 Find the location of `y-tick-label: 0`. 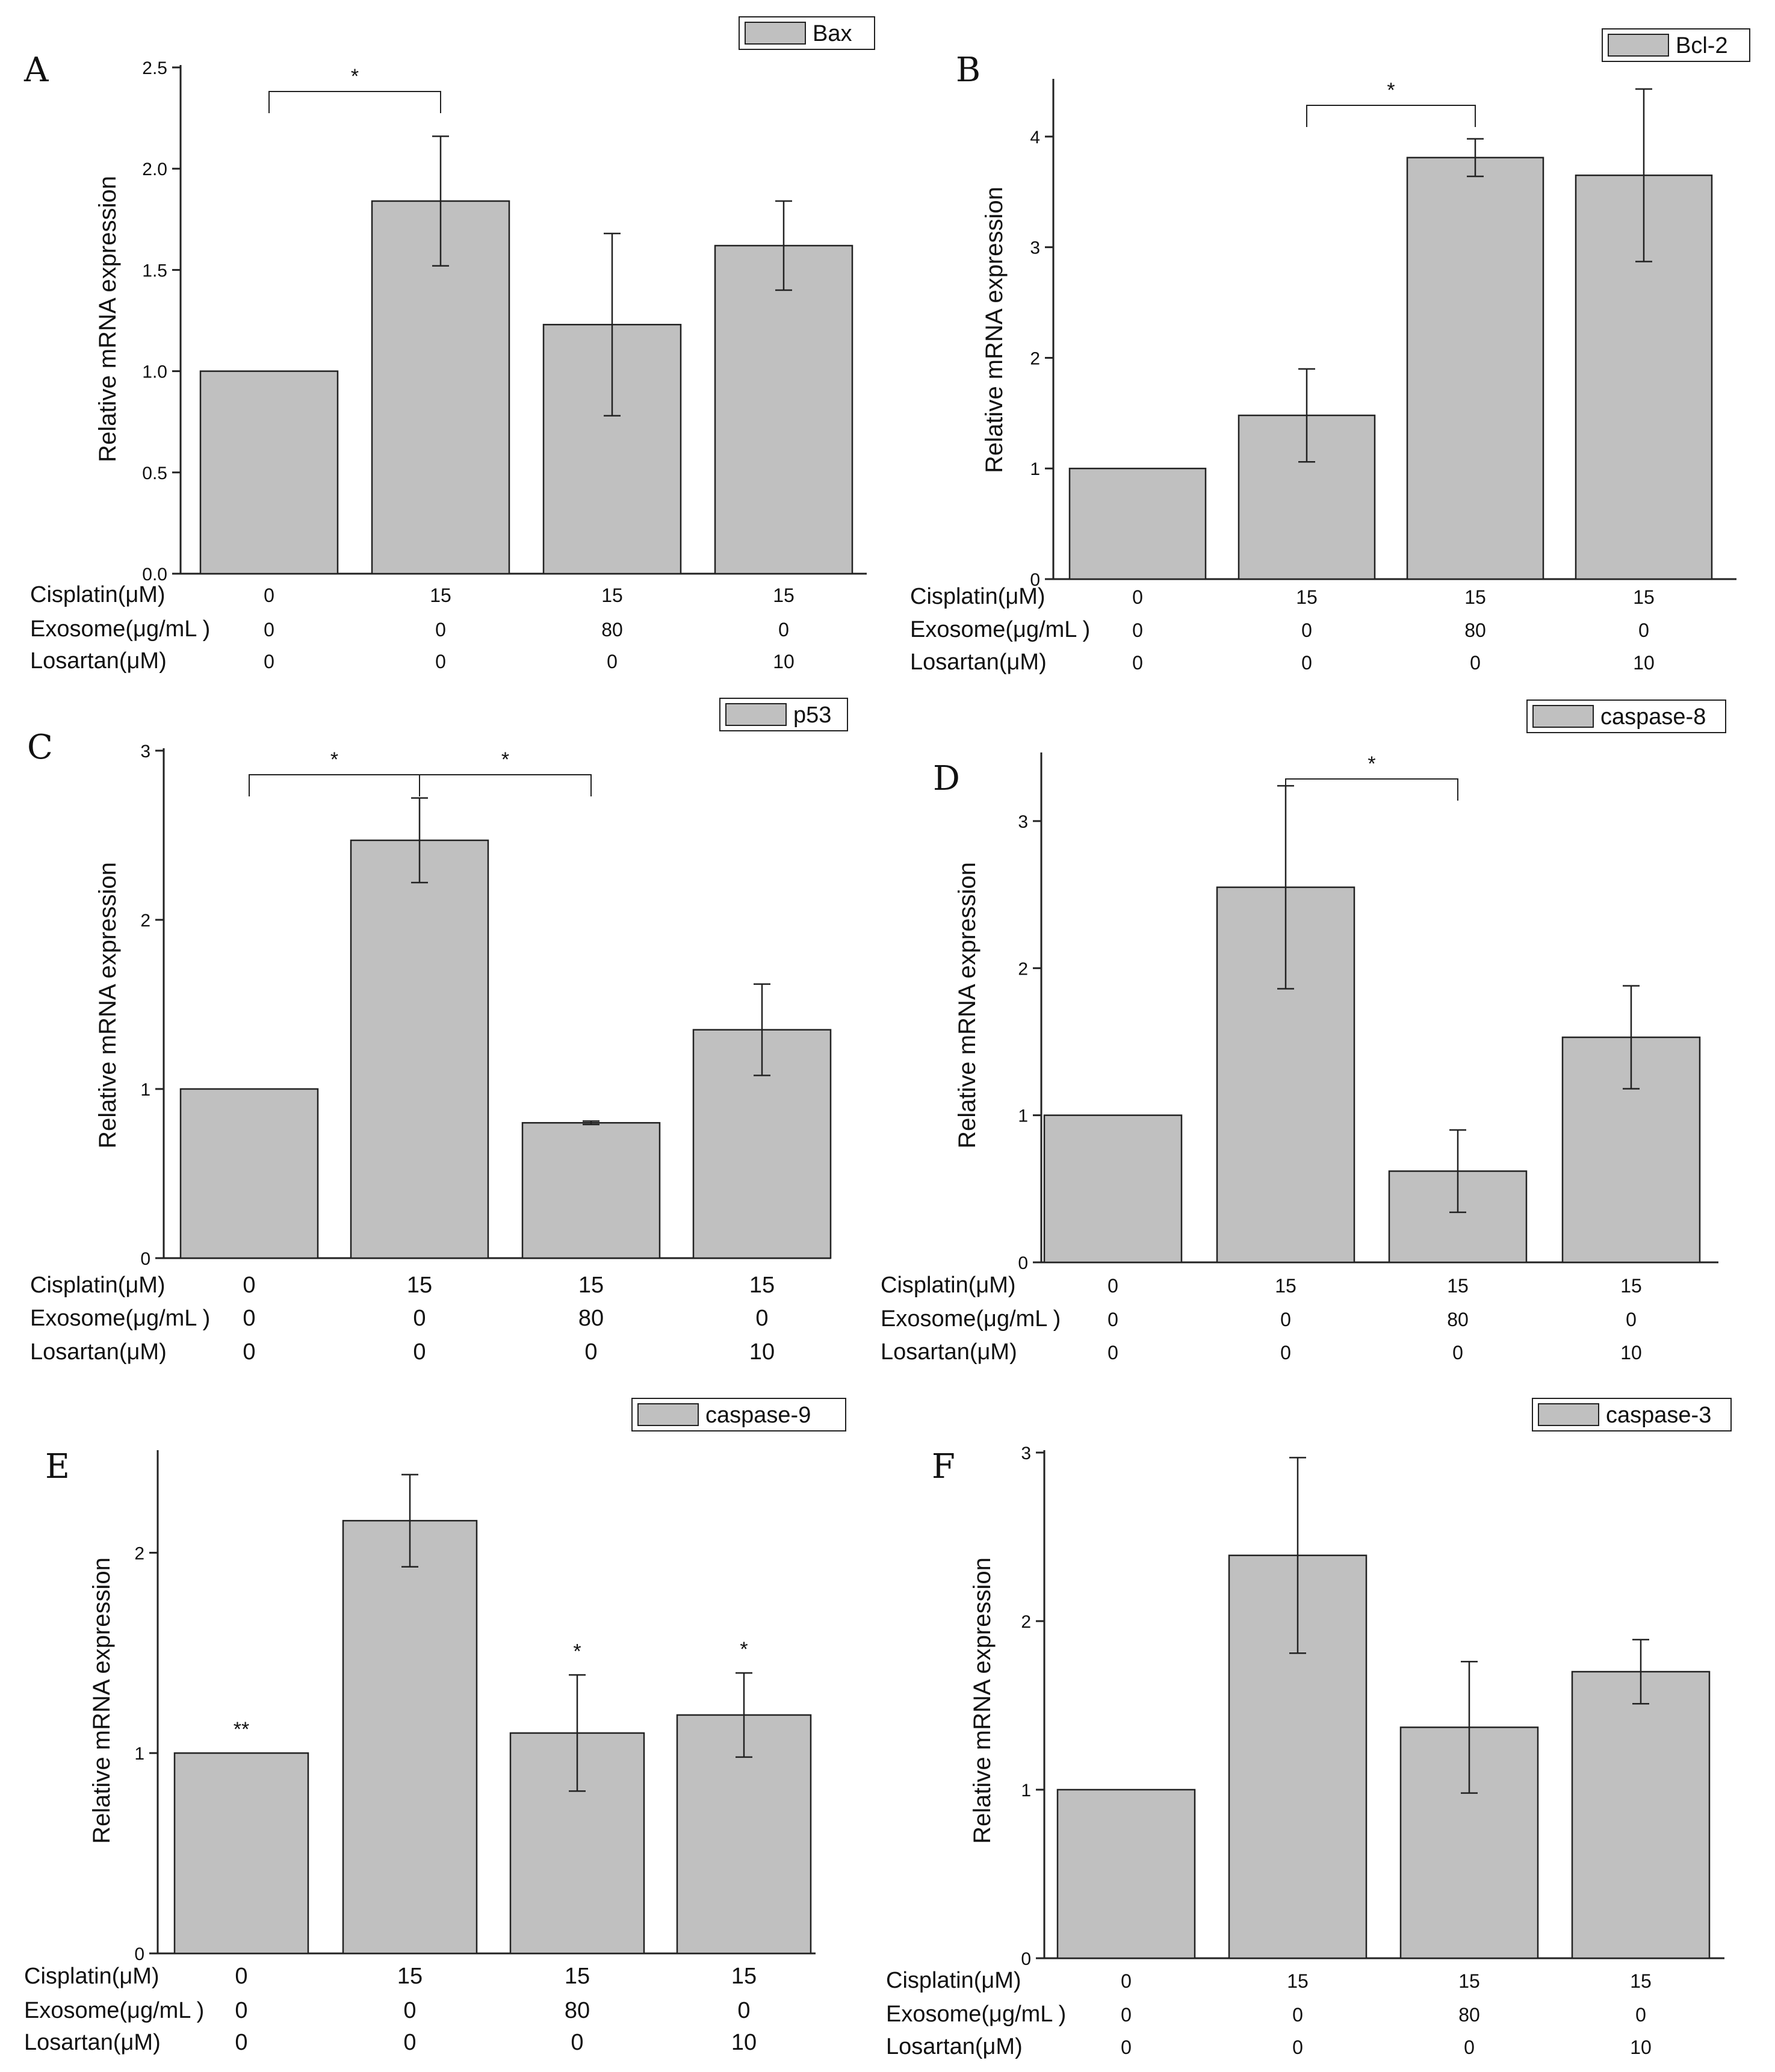

y-tick-label: 0 is located at coordinates (1023, 1263).